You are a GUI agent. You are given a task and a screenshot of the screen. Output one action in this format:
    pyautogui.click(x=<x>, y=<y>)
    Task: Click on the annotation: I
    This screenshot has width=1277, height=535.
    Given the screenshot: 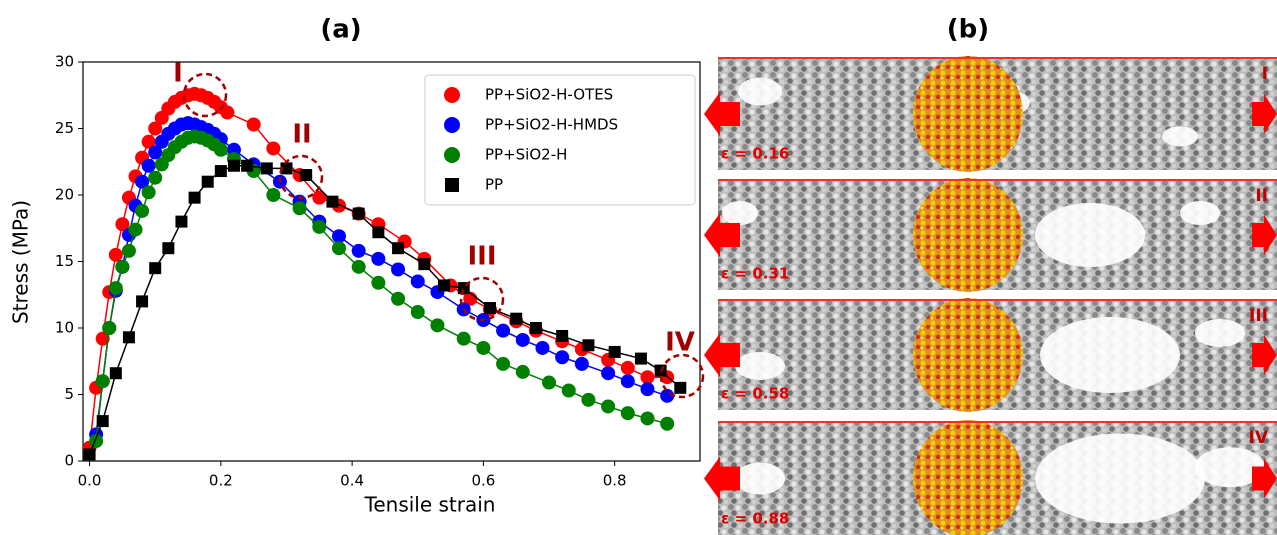 What is the action you would take?
    pyautogui.click(x=178, y=74)
    